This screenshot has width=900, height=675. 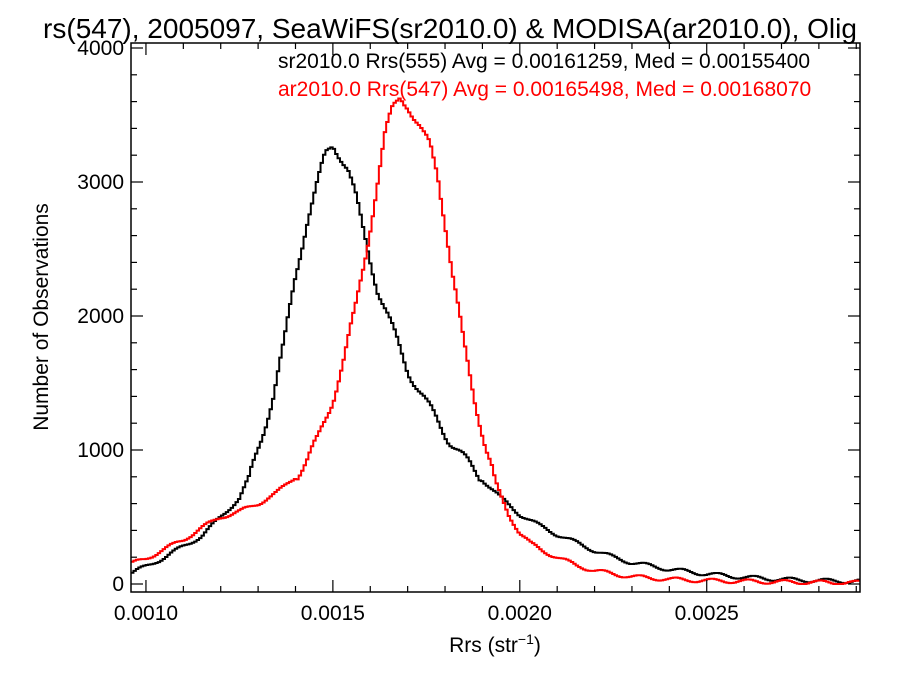 What do you see at coordinates (100, 450) in the screenshot?
I see `y-tick-label: 1000` at bounding box center [100, 450].